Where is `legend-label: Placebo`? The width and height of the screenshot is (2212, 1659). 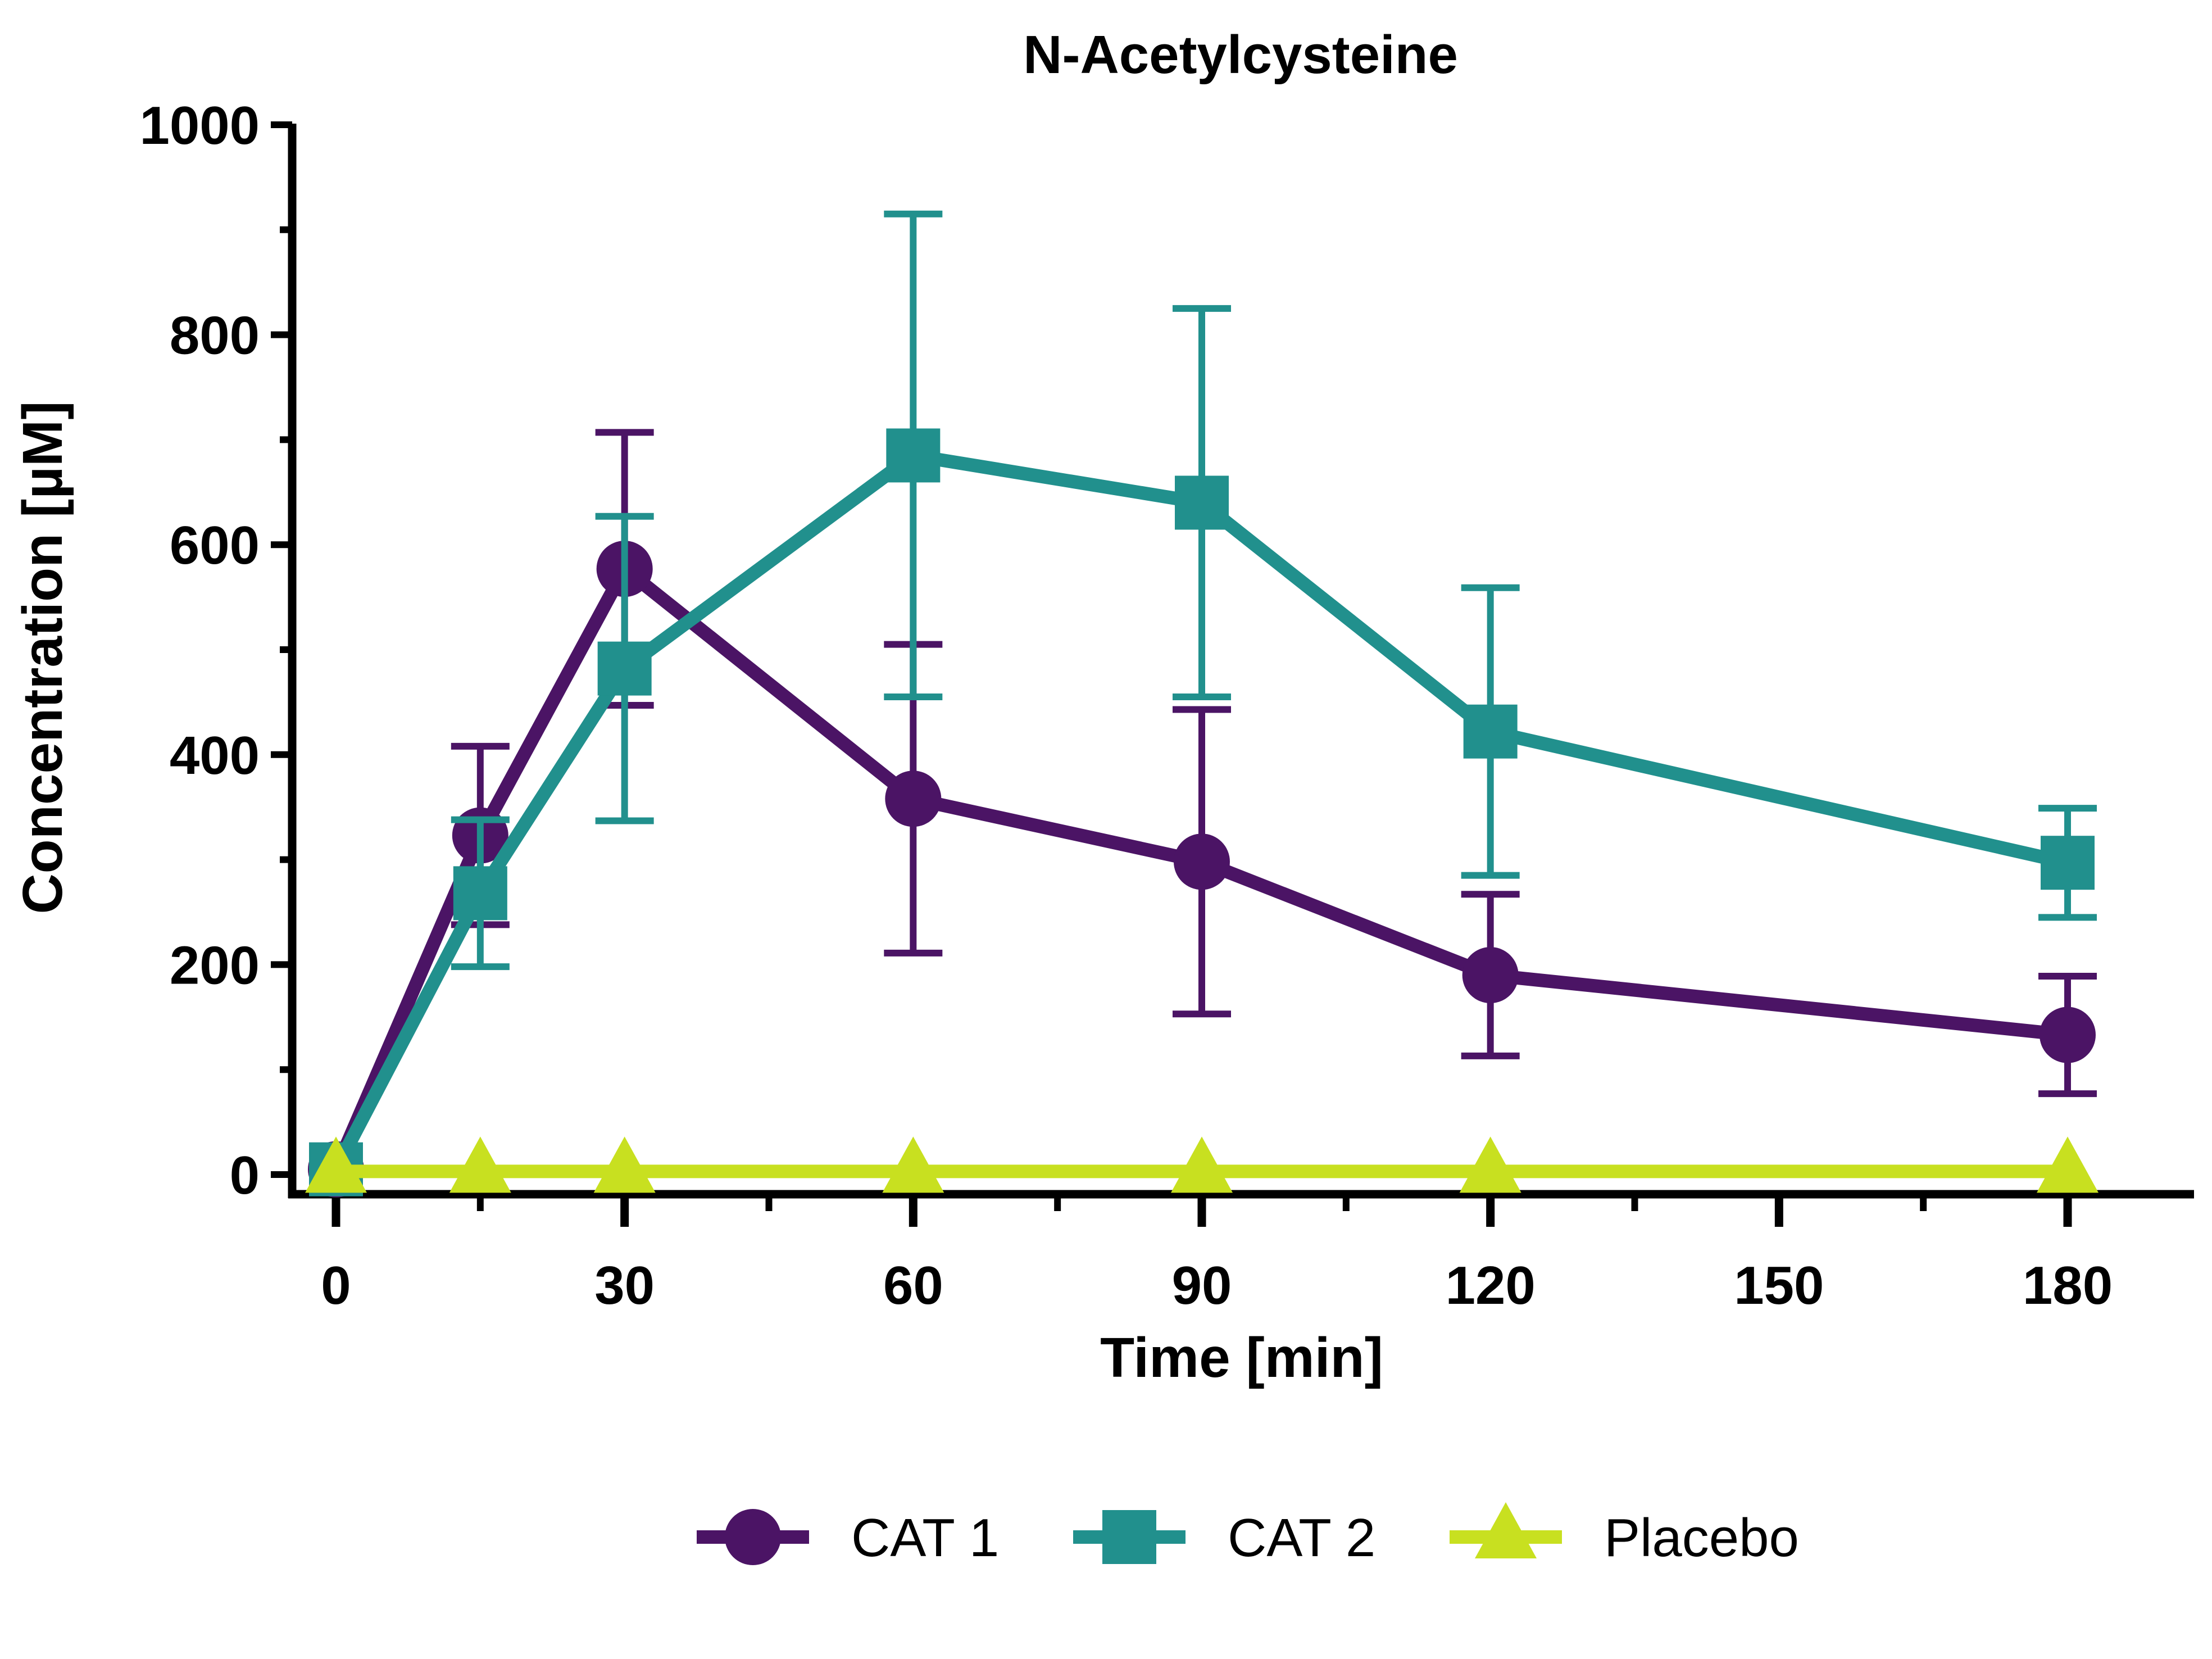 legend-label: Placebo is located at coordinates (1701, 1538).